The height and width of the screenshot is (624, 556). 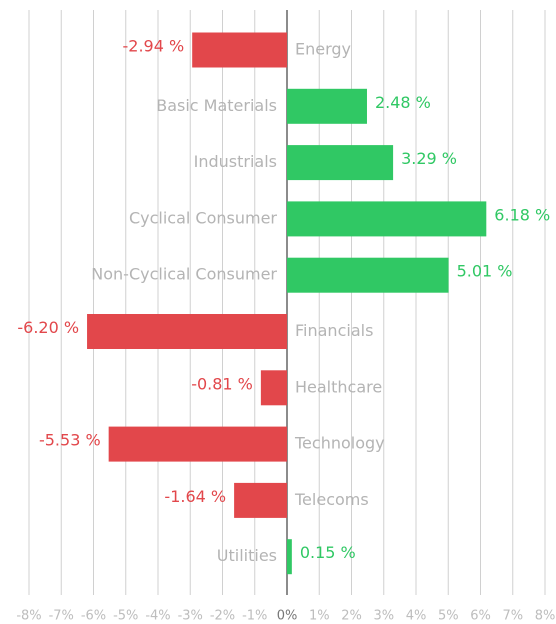 I want to click on category-label: Healthcare, so click(x=338, y=386).